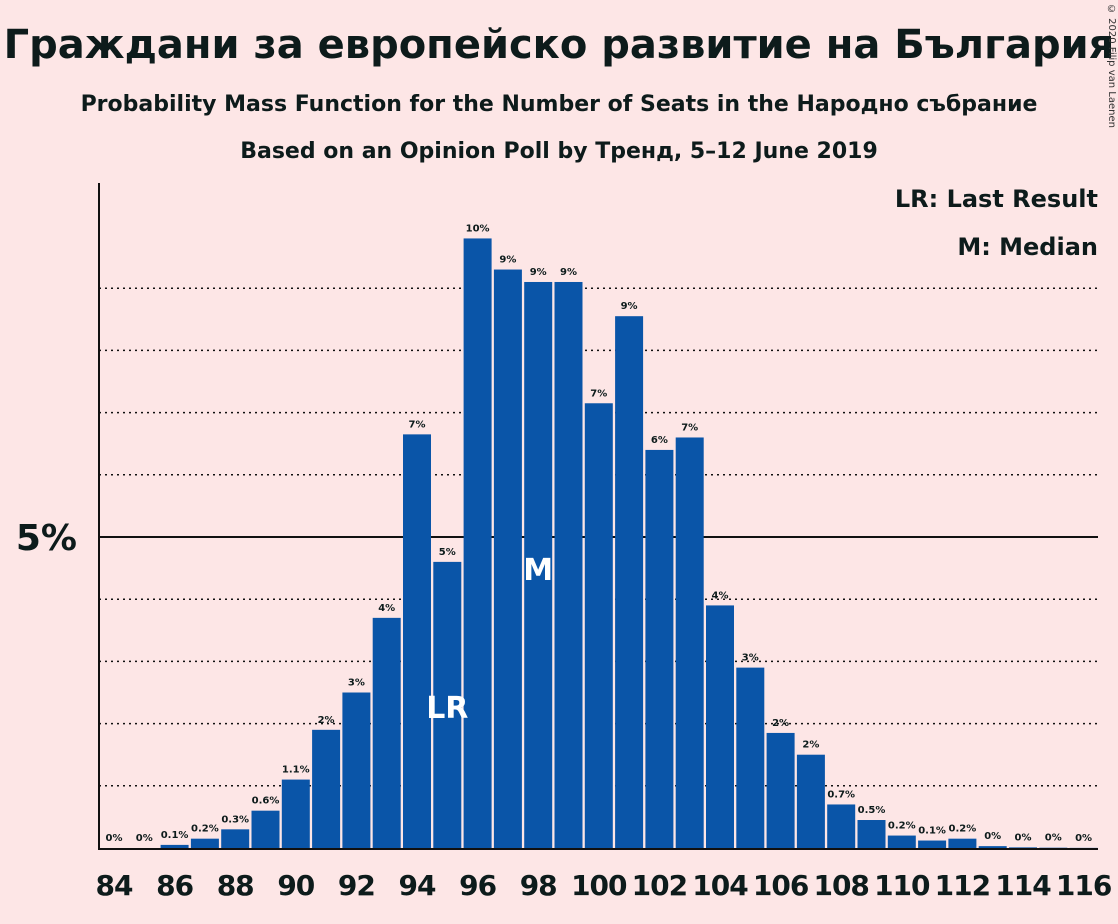  Describe the element at coordinates (720, 885) in the screenshot. I see `x-tick-label-104: 104` at that location.